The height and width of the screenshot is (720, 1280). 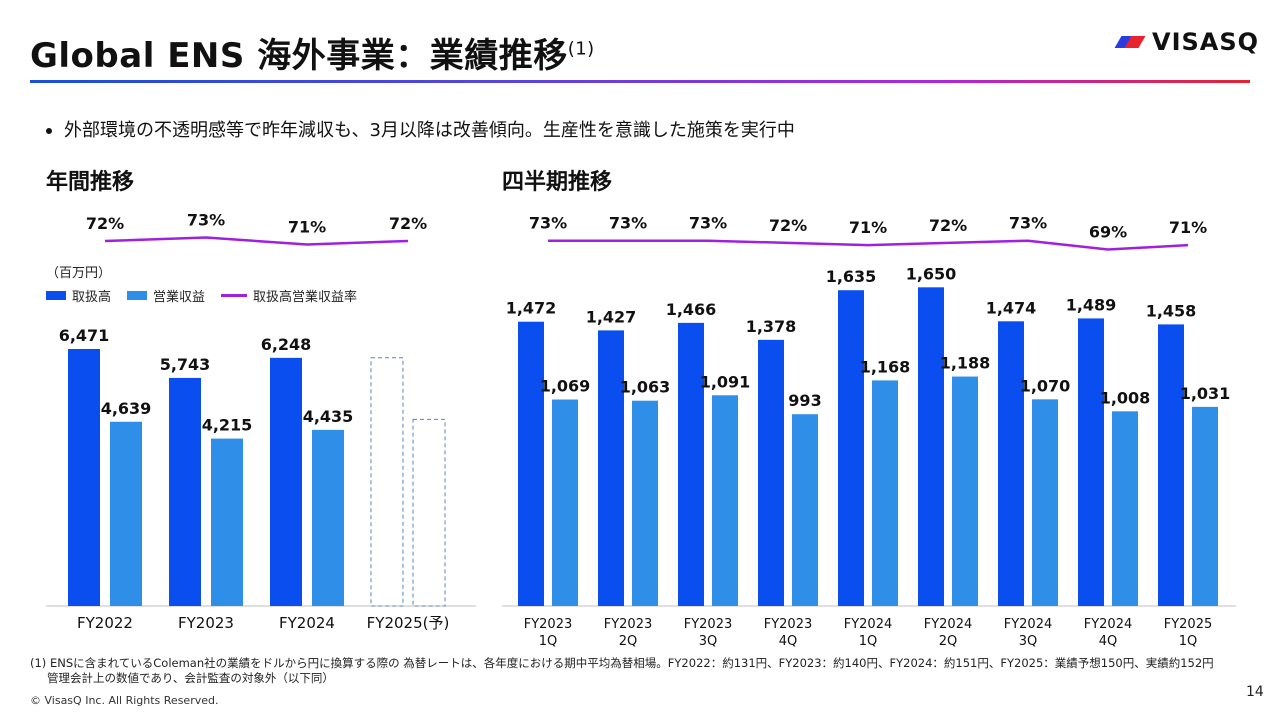 What do you see at coordinates (1205, 393) in the screenshot?
I see `quarterly-label-revenue: 1,031` at bounding box center [1205, 393].